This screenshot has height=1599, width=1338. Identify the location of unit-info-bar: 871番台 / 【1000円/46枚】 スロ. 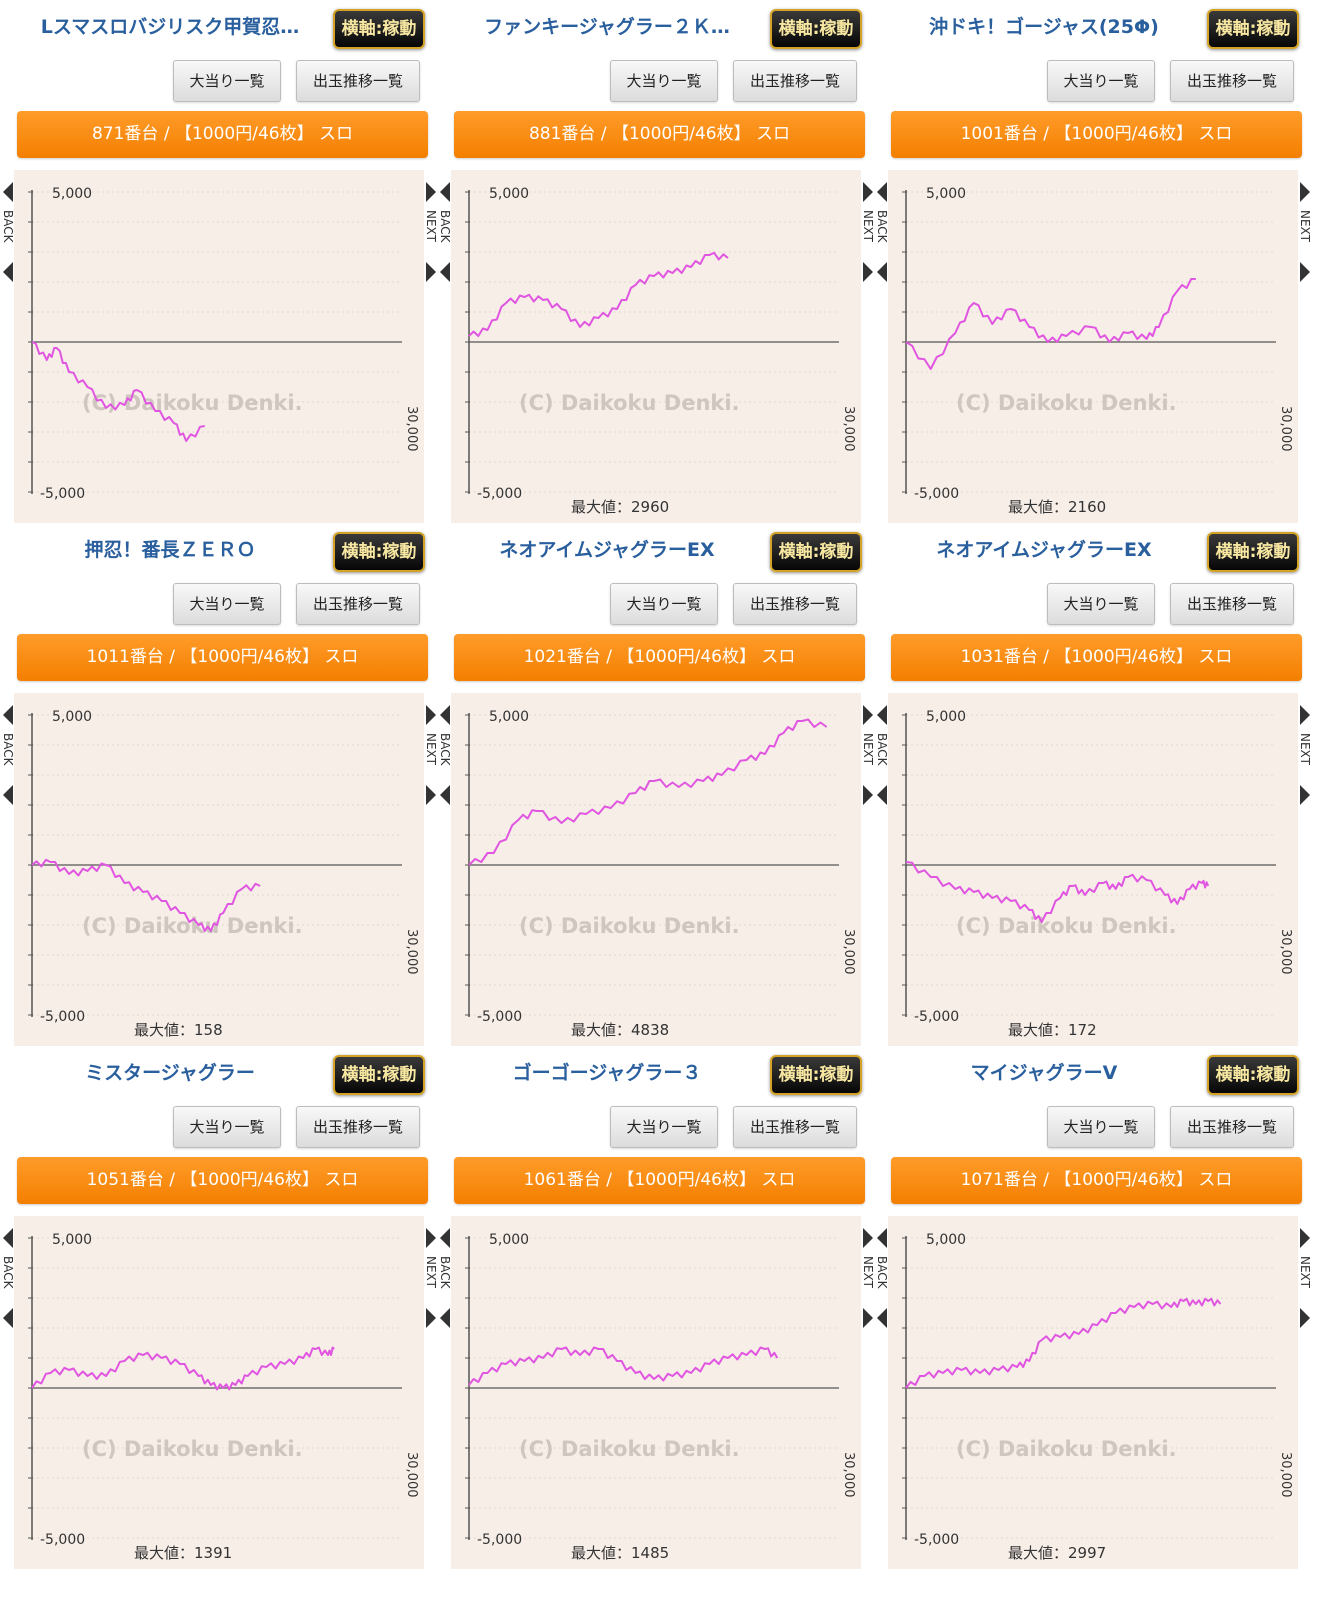
(222, 134).